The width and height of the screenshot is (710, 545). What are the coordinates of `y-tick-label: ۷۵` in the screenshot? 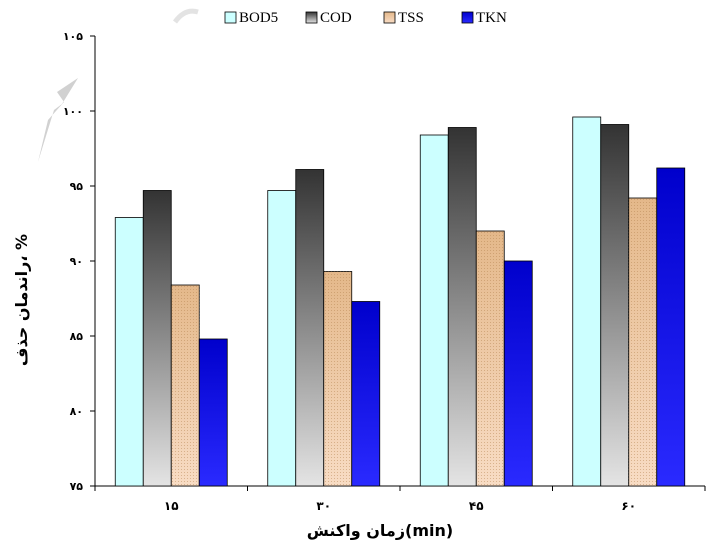 It's located at (77, 486).